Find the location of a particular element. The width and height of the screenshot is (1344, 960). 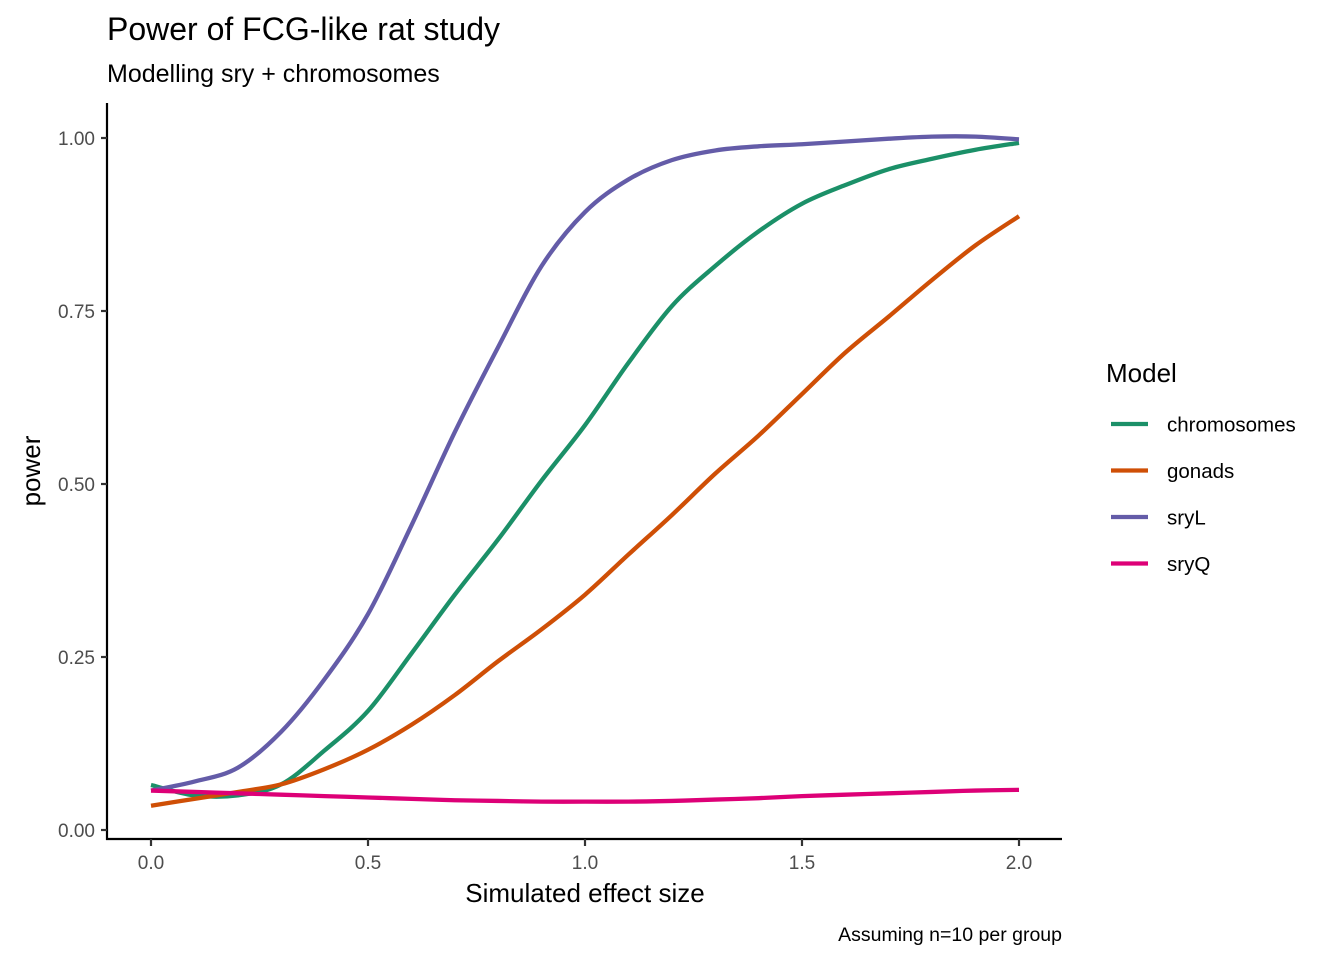

legend-item-gonads: gonads is located at coordinates (1172, 471).